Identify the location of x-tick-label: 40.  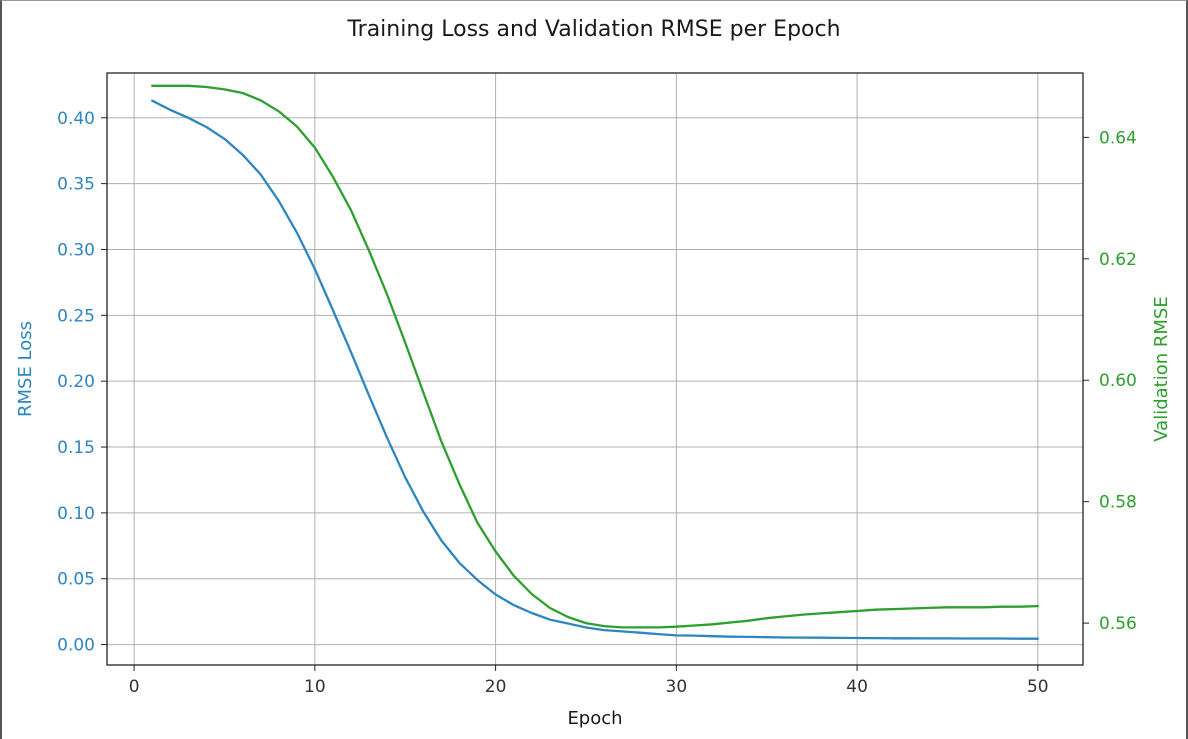
(857, 687).